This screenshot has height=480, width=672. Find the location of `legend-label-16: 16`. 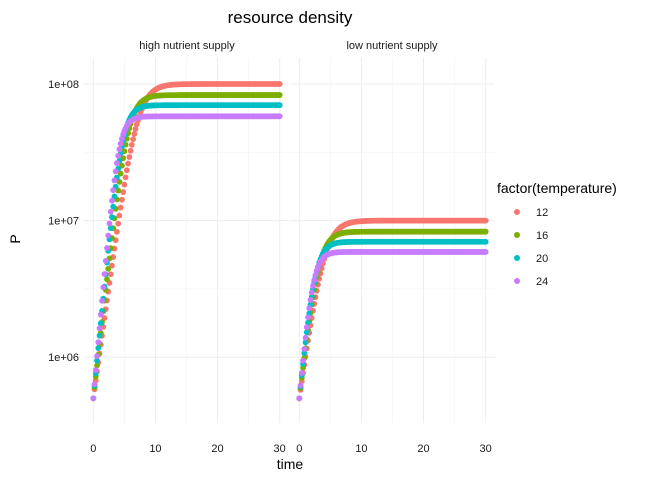

legend-label-16: 16 is located at coordinates (542, 236).